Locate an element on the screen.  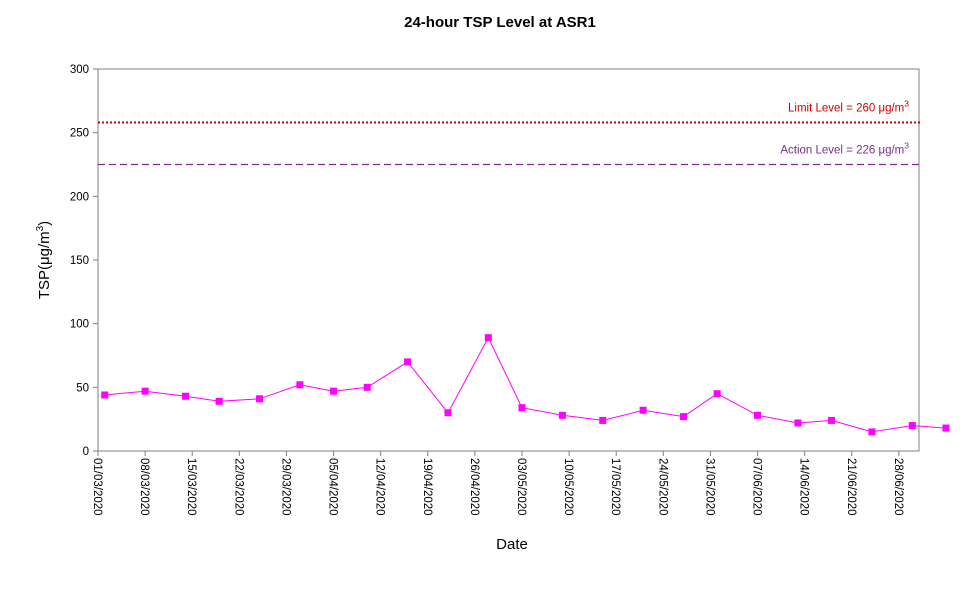
x-tick-label: 08/03/2020 is located at coordinates (144, 487).